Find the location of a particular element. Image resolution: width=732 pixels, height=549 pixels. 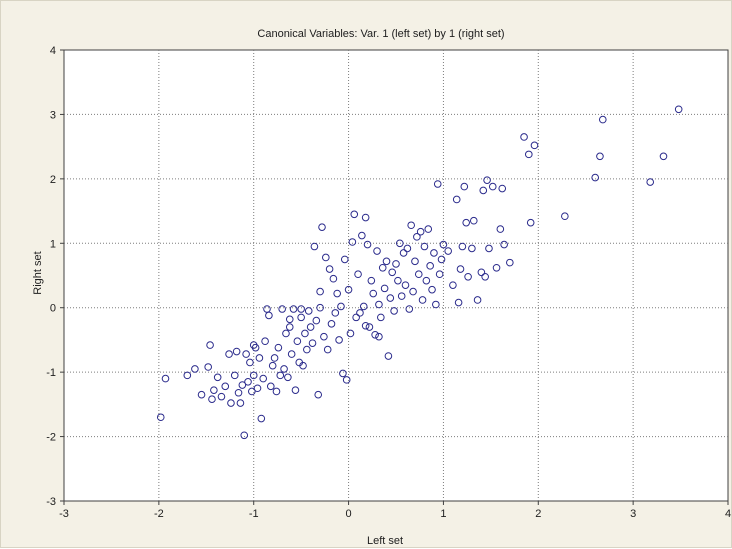

x-tick-label: 3 is located at coordinates (633, 514).